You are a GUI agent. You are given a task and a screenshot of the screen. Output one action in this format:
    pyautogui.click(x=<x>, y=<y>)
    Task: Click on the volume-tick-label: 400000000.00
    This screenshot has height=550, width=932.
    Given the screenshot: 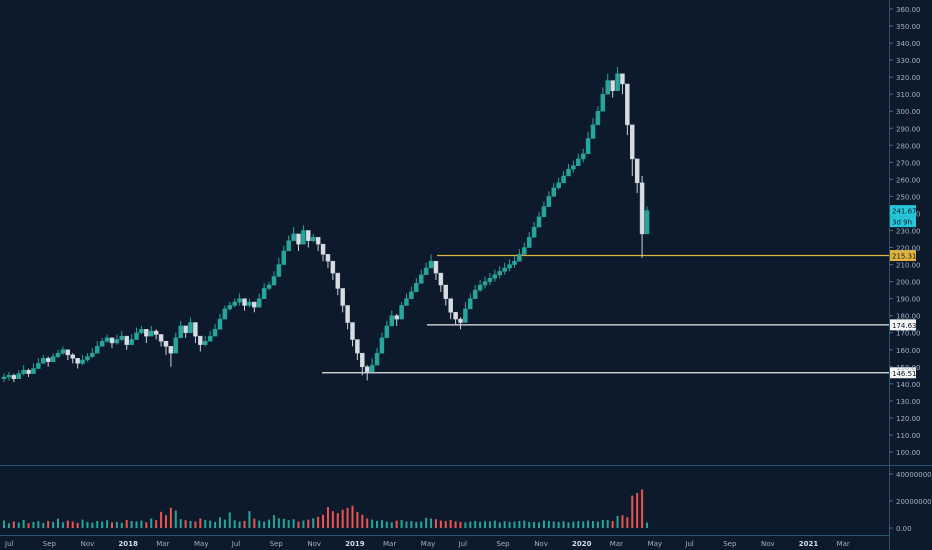 What is the action you would take?
    pyautogui.click(x=914, y=475)
    